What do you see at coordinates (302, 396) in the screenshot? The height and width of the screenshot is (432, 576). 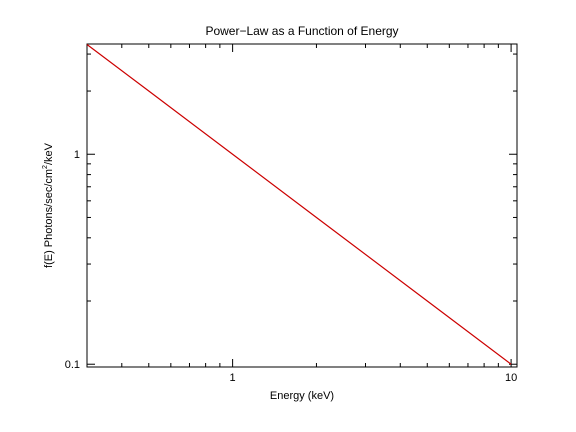 I see `x-axis-label: Energy (keV)` at bounding box center [302, 396].